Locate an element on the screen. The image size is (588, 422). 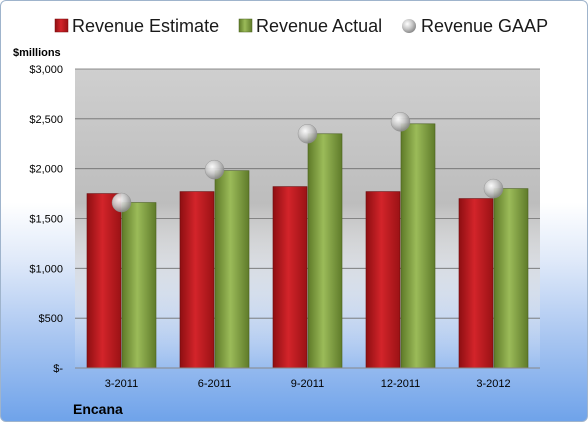
x-tick-label: 3-2012 is located at coordinates (493, 384).